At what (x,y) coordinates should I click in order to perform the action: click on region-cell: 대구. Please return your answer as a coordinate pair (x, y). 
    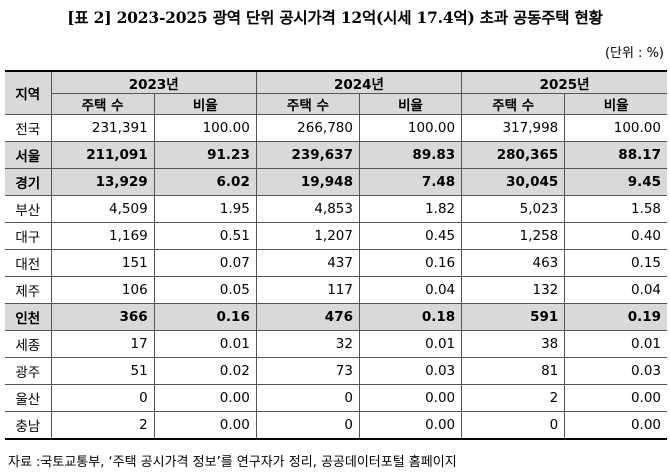
    Looking at the image, I should click on (28, 236).